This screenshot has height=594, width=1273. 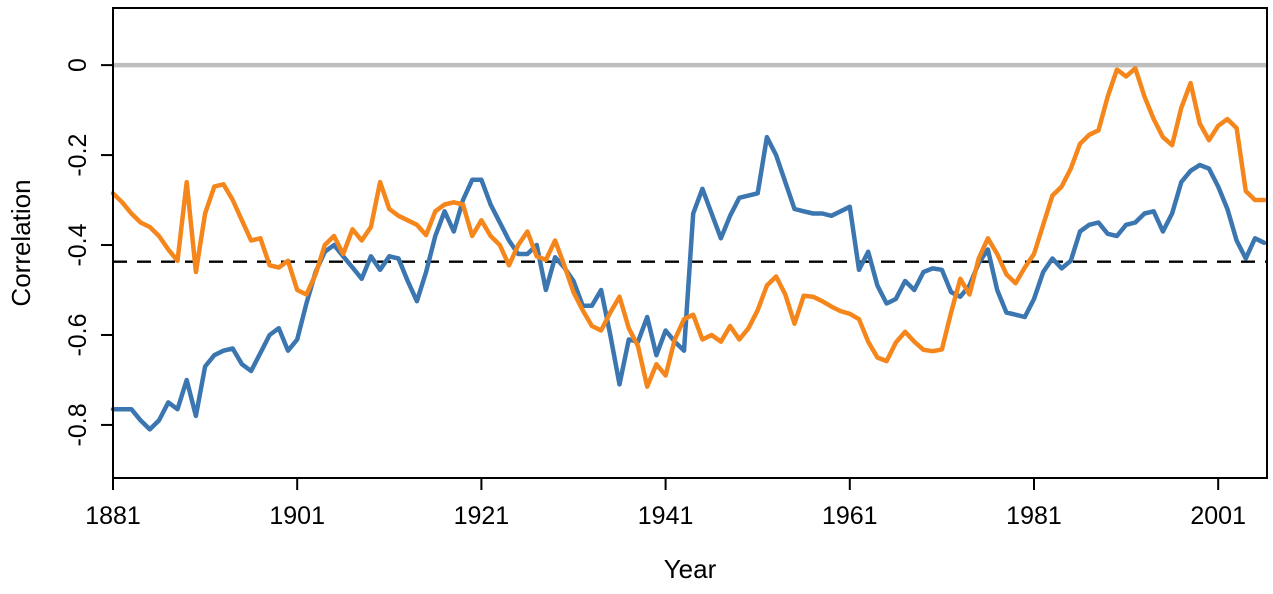 I want to click on y-tick-label: -0.4, so click(x=78, y=244).